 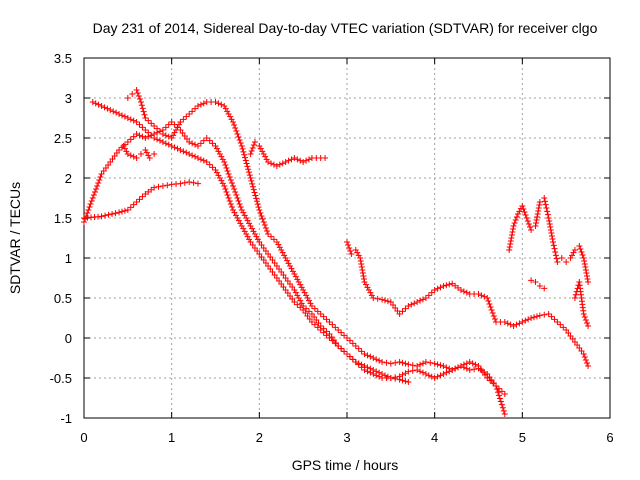 I want to click on y-tick-label: 3.5, so click(x=63, y=58).